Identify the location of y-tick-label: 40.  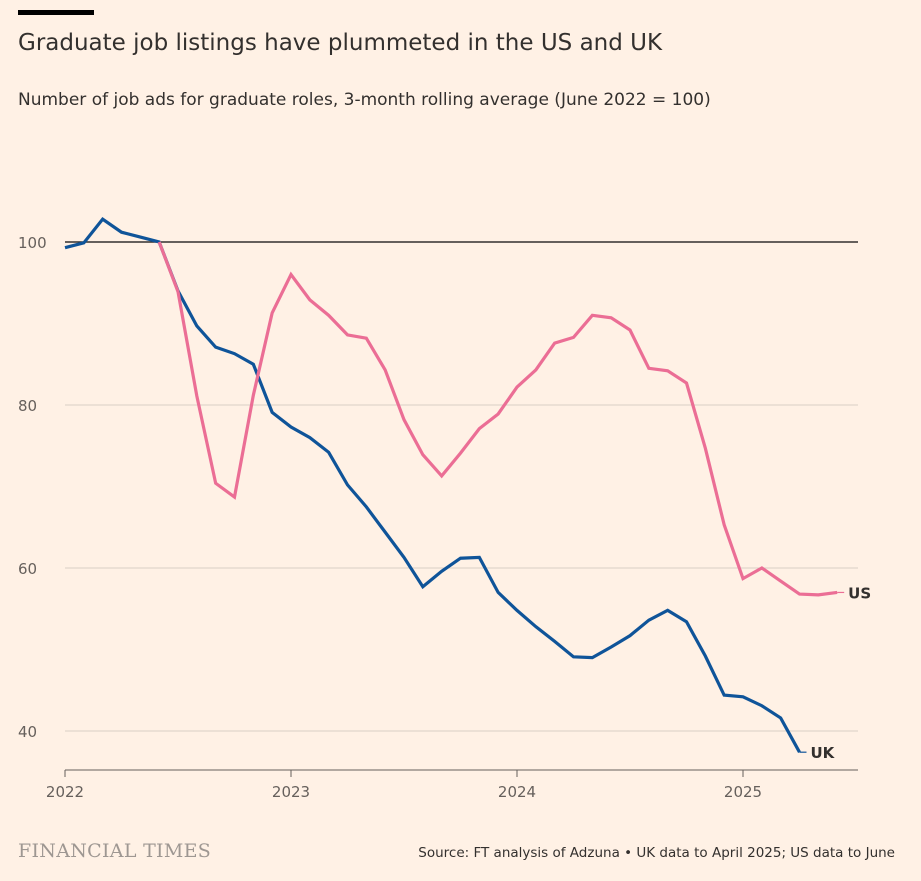
(27, 732).